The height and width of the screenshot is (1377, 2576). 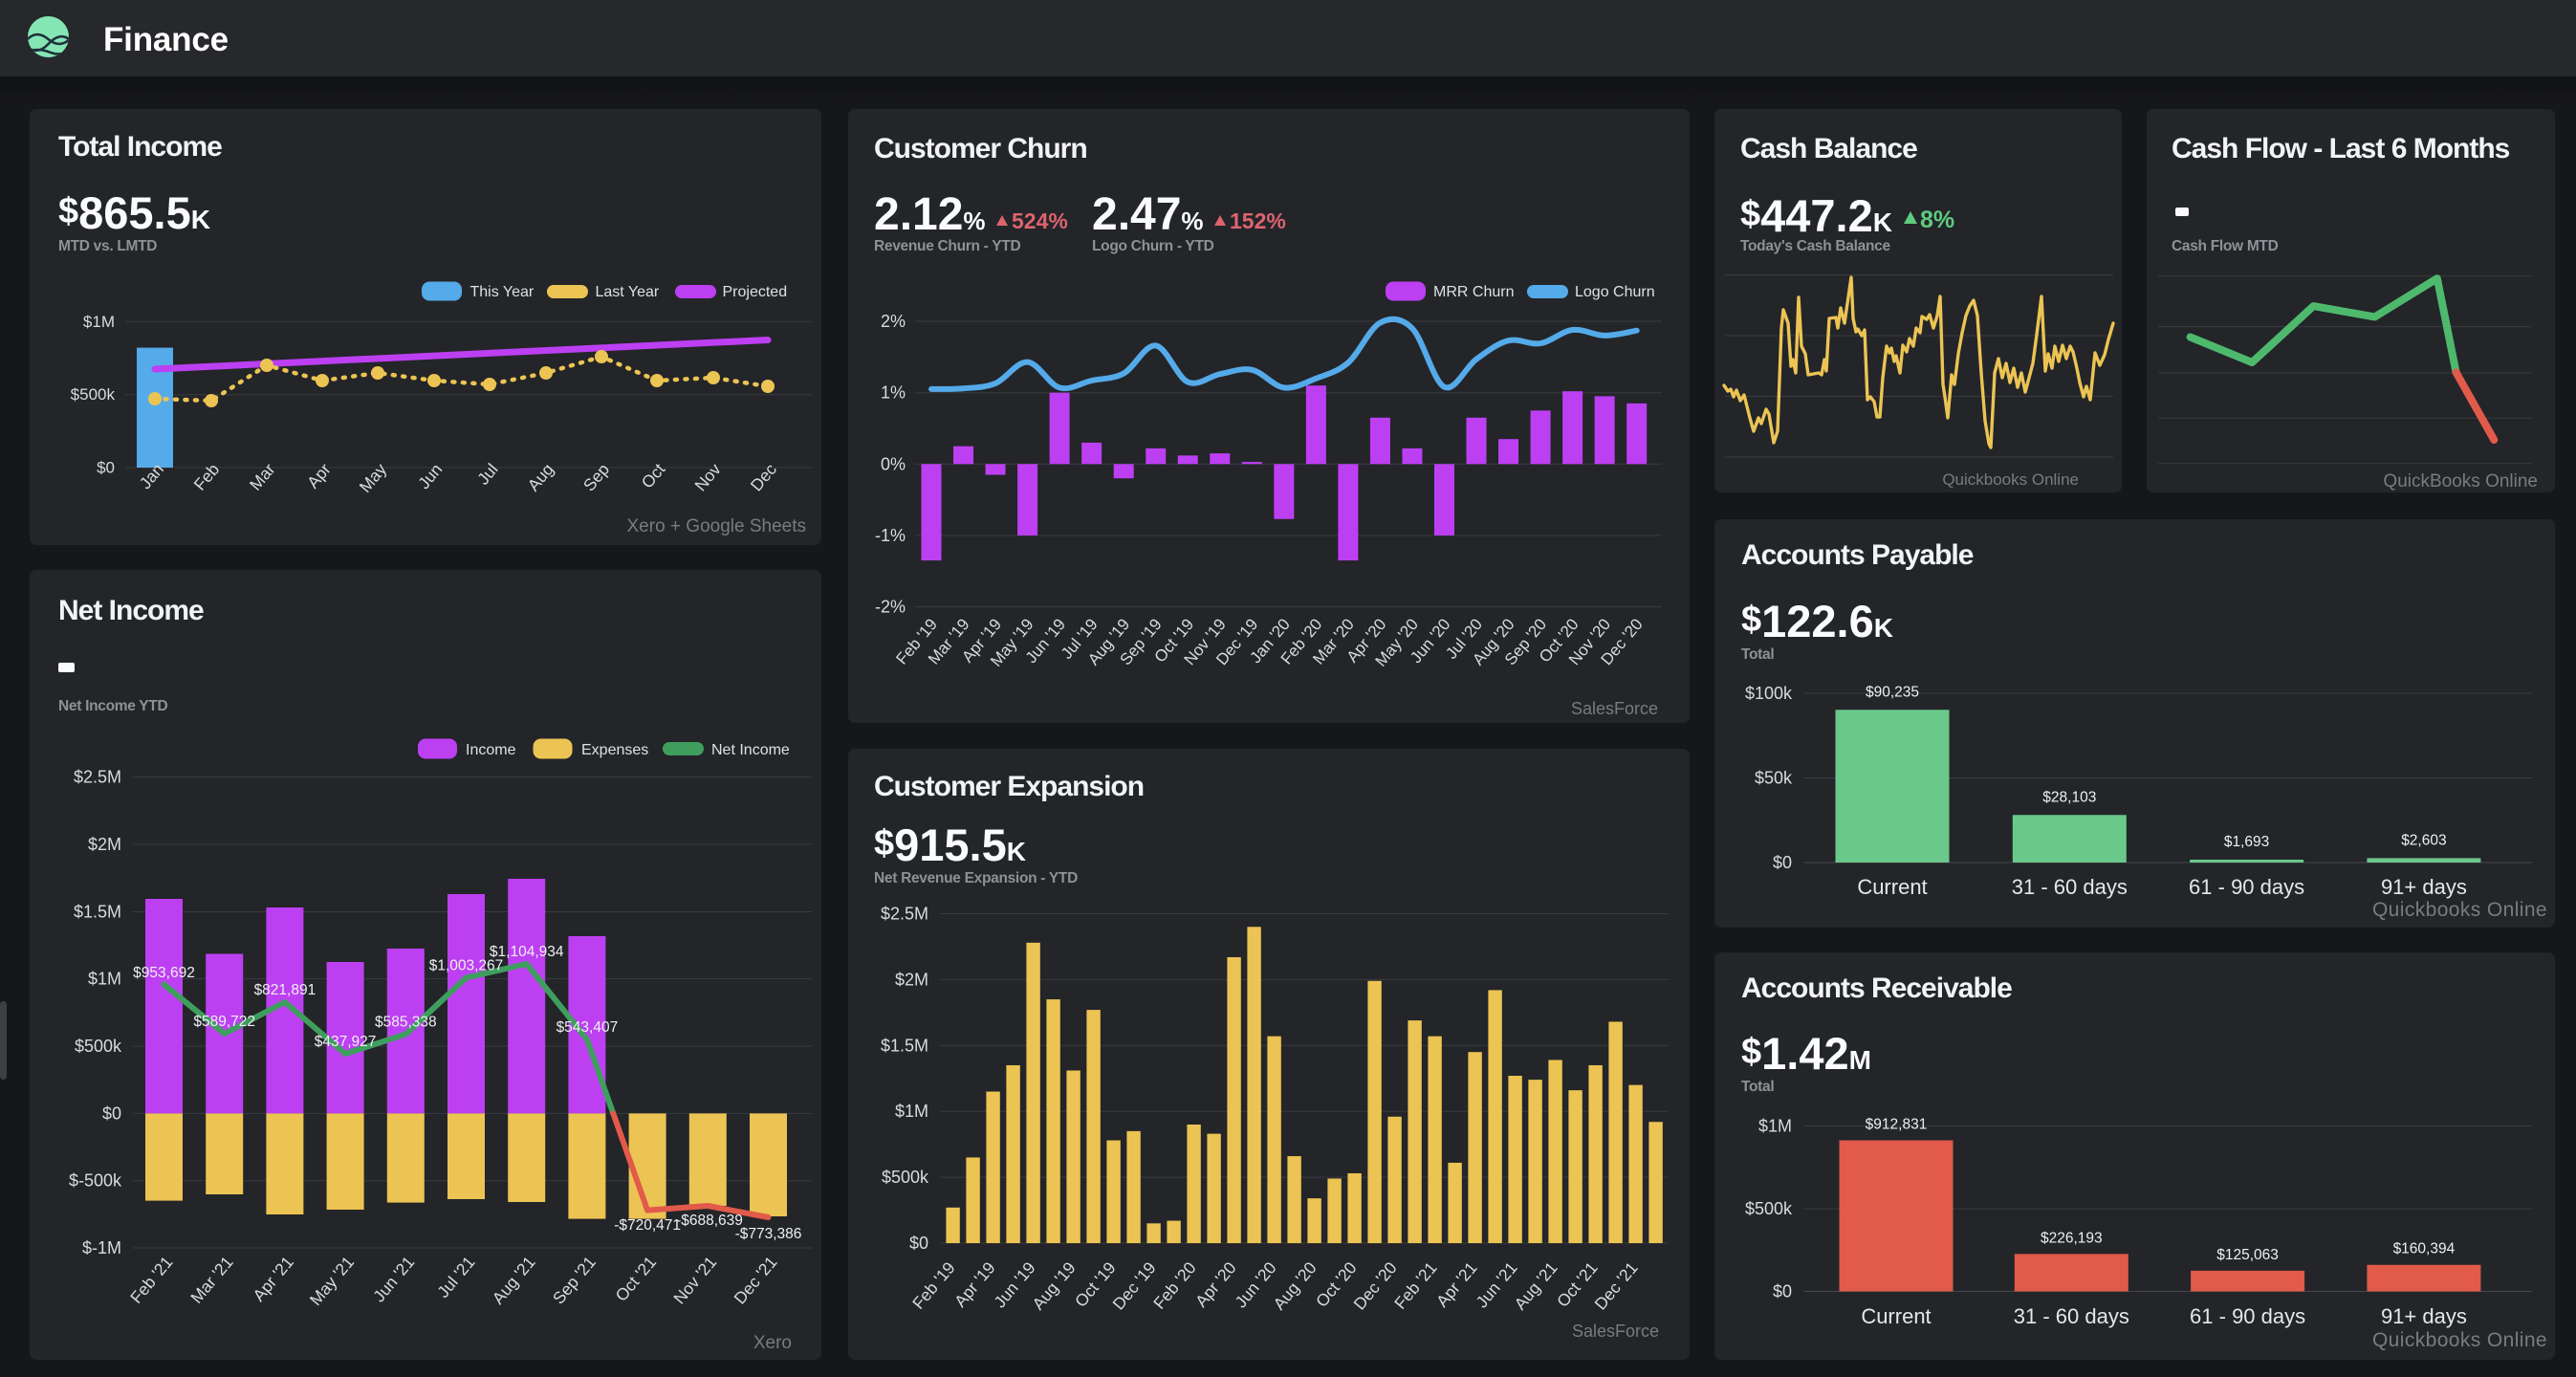 I want to click on svg-text: 1%, so click(x=893, y=393).